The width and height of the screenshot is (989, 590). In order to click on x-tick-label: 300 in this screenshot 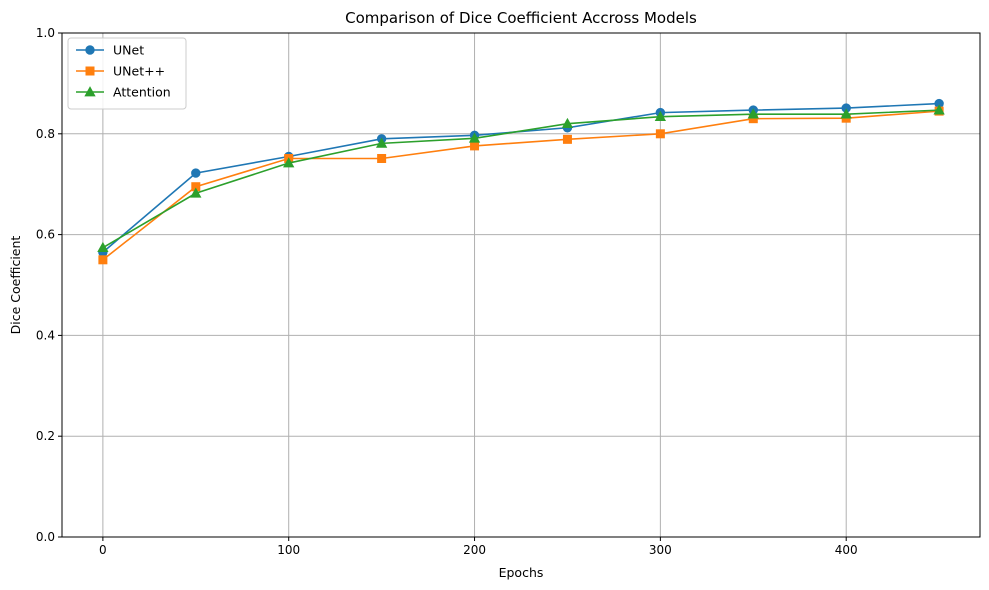, I will do `click(660, 550)`.